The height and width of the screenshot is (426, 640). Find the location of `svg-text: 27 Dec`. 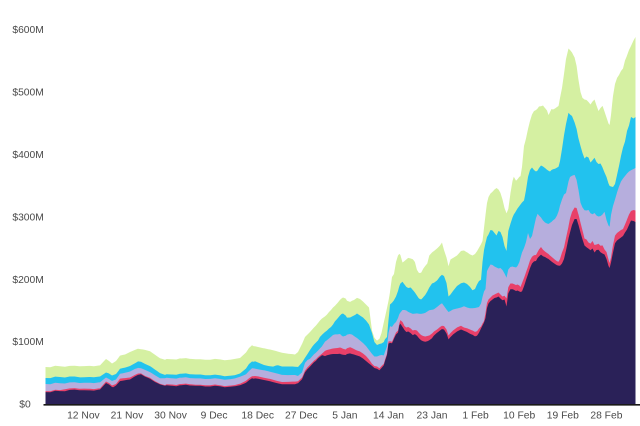

svg-text: 27 Dec is located at coordinates (301, 416).